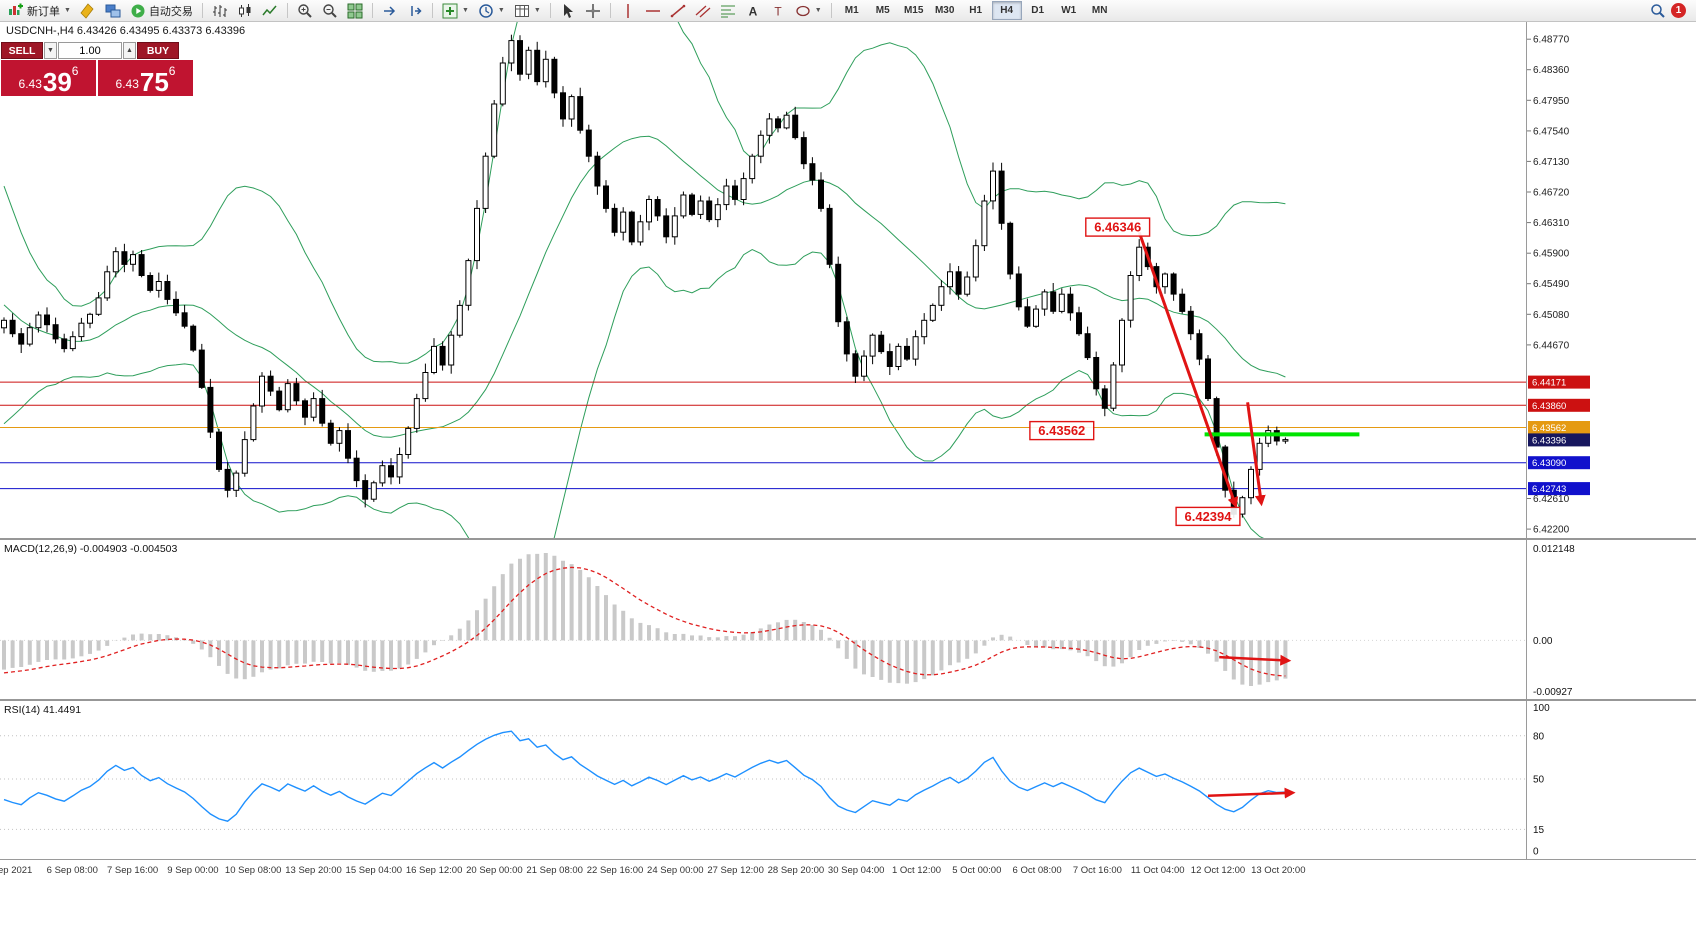 Image resolution: width=1696 pixels, height=946 pixels. Describe the element at coordinates (1539, 830) in the screenshot. I see `rsi-axis-label: 15` at that location.